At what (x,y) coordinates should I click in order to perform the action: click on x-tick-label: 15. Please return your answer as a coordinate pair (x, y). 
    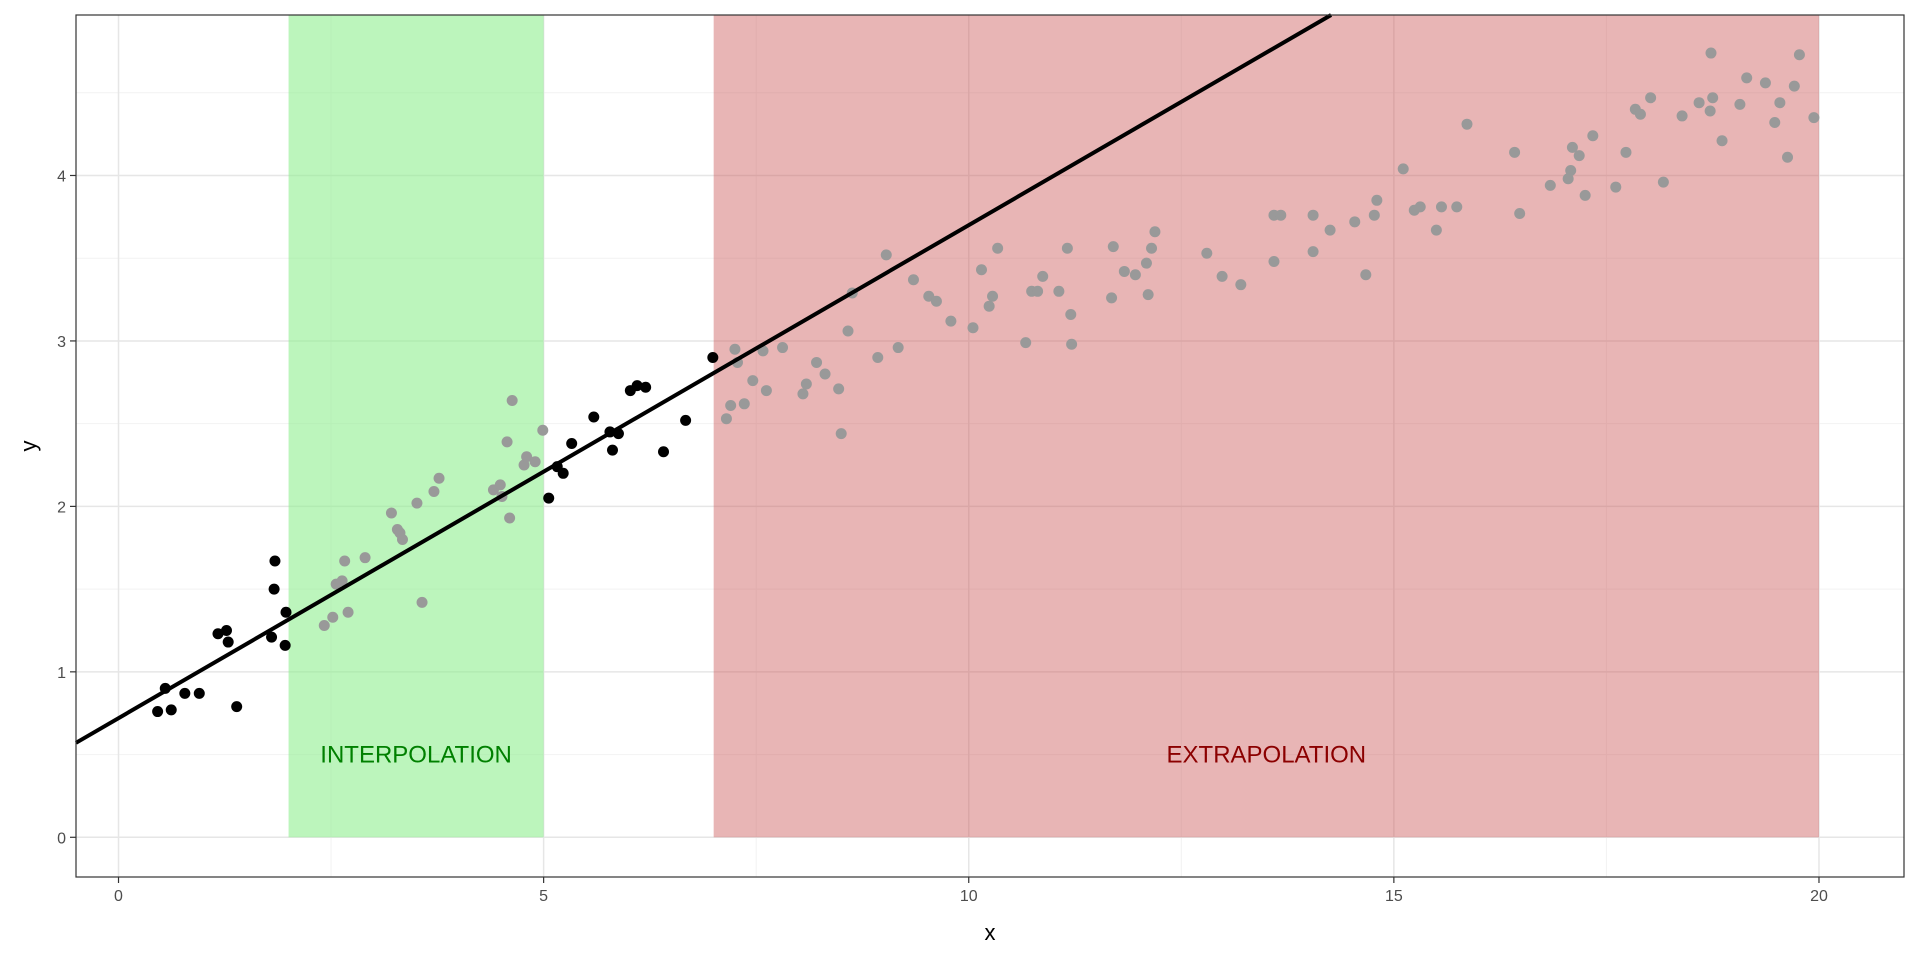
    Looking at the image, I should click on (1394, 896).